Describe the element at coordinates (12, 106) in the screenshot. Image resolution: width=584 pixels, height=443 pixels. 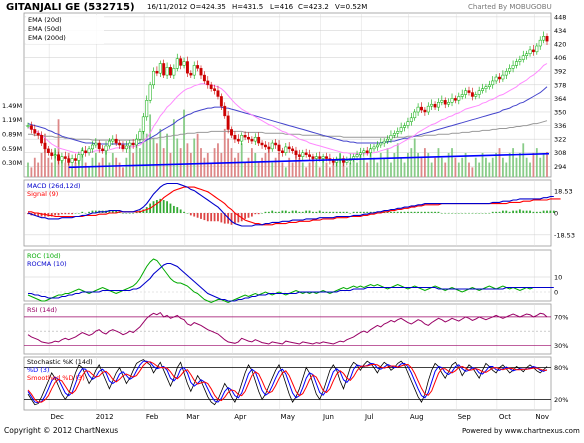
I see `volume-tick-0: 1.49M` at that location.